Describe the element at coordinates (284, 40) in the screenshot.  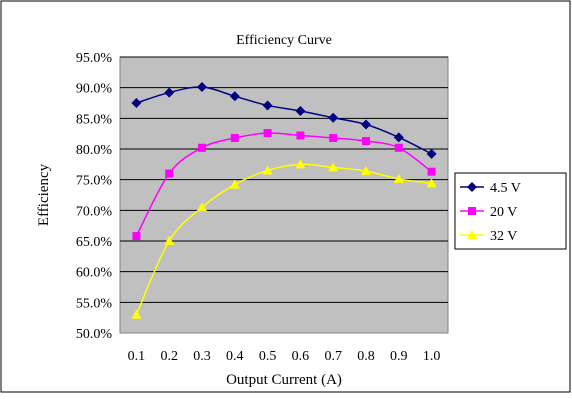
I see `chart-title: Efficiency Curve` at that location.